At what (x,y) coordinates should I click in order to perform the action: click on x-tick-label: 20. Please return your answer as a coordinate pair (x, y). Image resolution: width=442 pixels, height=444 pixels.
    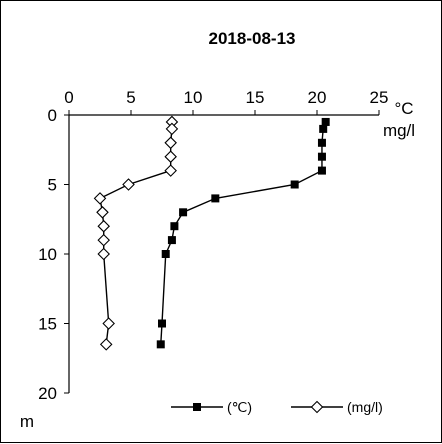
    Looking at the image, I should click on (317, 97).